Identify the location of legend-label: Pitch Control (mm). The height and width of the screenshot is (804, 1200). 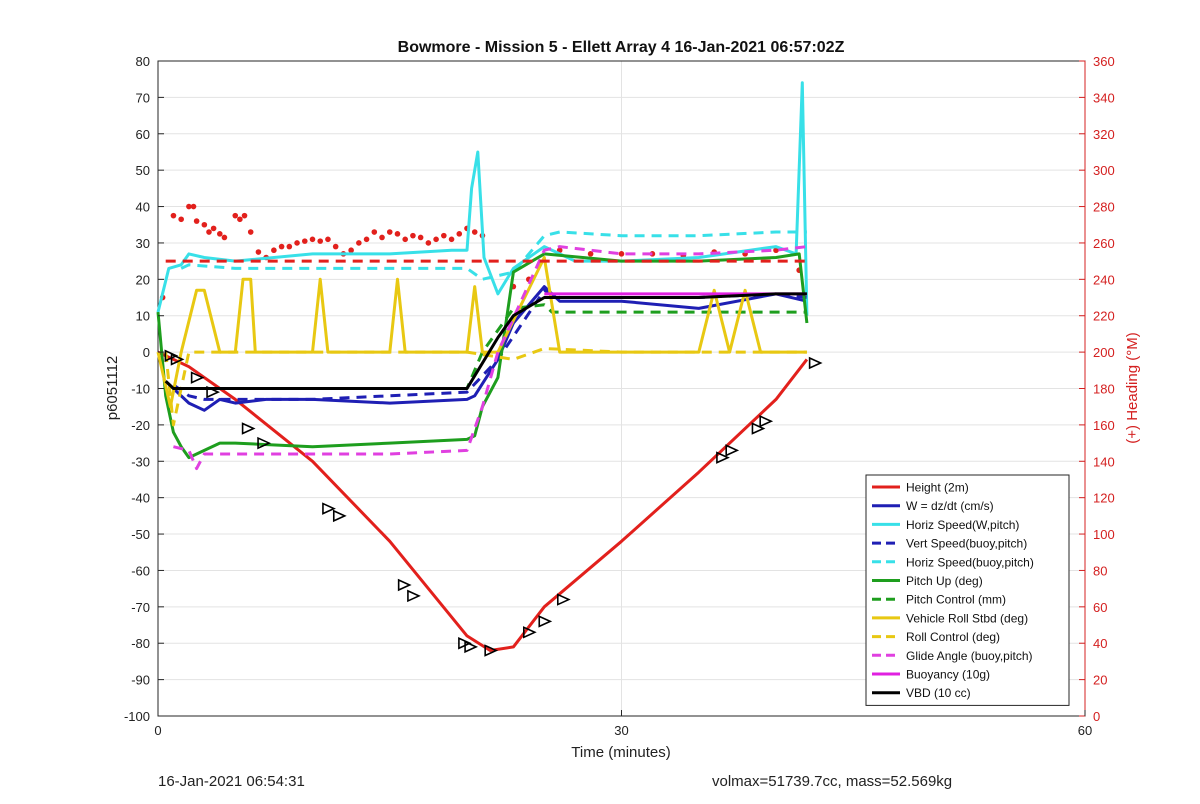
(956, 600).